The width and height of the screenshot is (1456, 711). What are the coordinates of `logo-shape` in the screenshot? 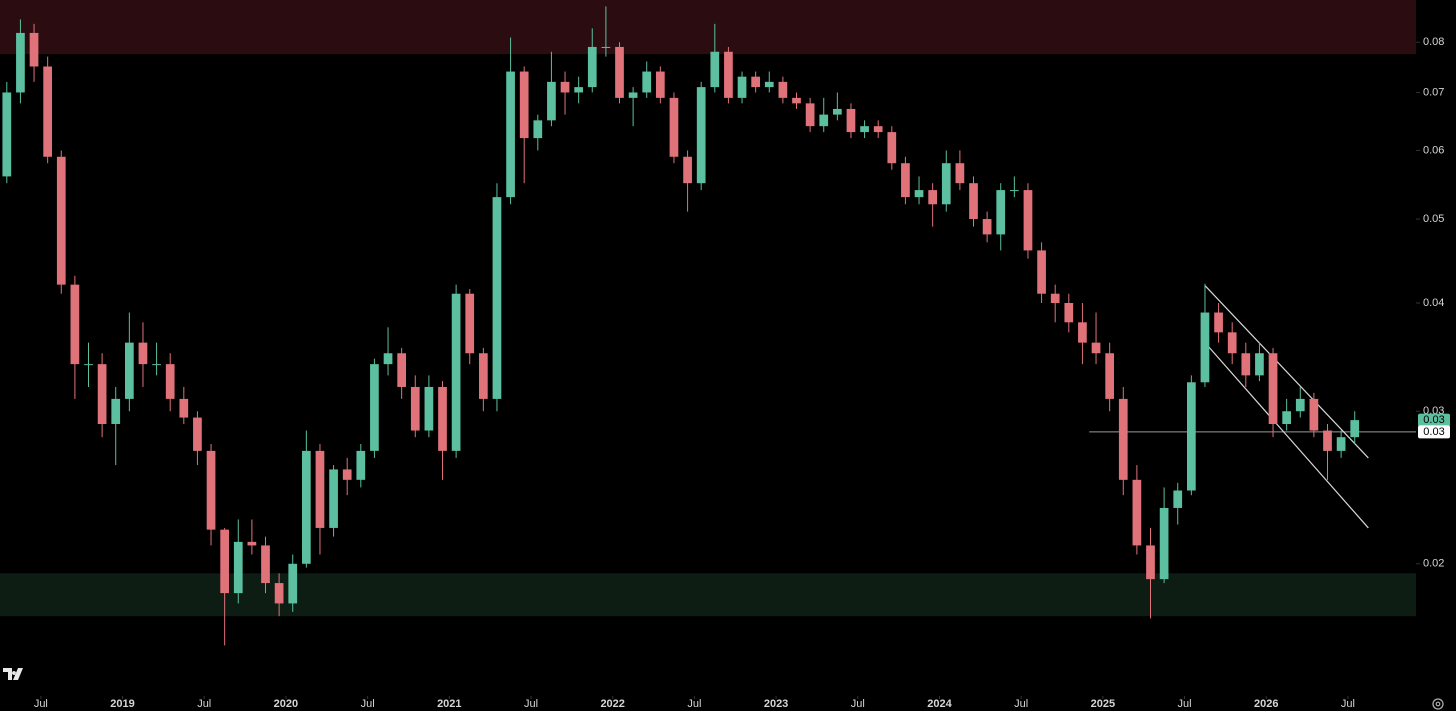 It's located at (13, 674).